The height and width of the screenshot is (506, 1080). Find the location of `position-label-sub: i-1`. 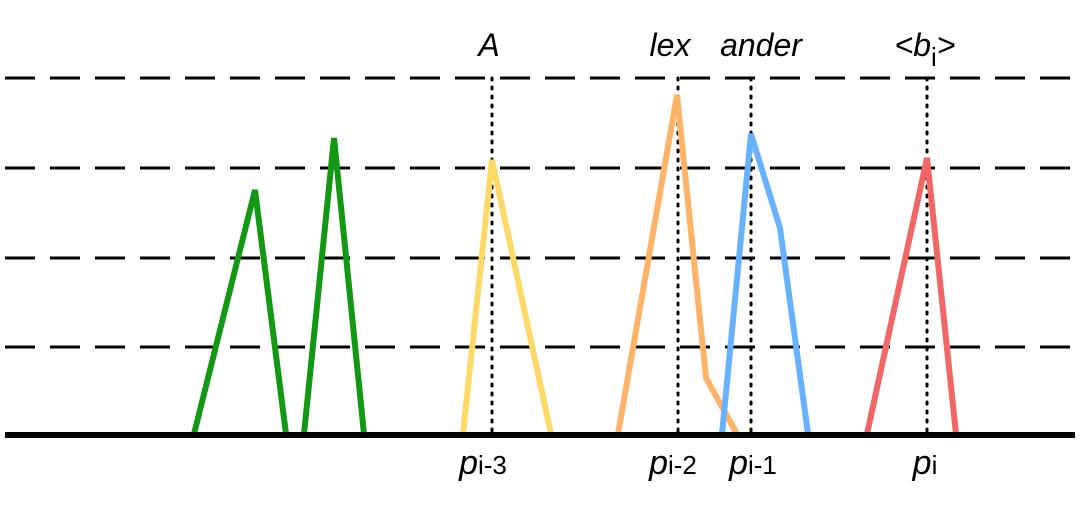

position-label-sub: i-1 is located at coordinates (762, 465).